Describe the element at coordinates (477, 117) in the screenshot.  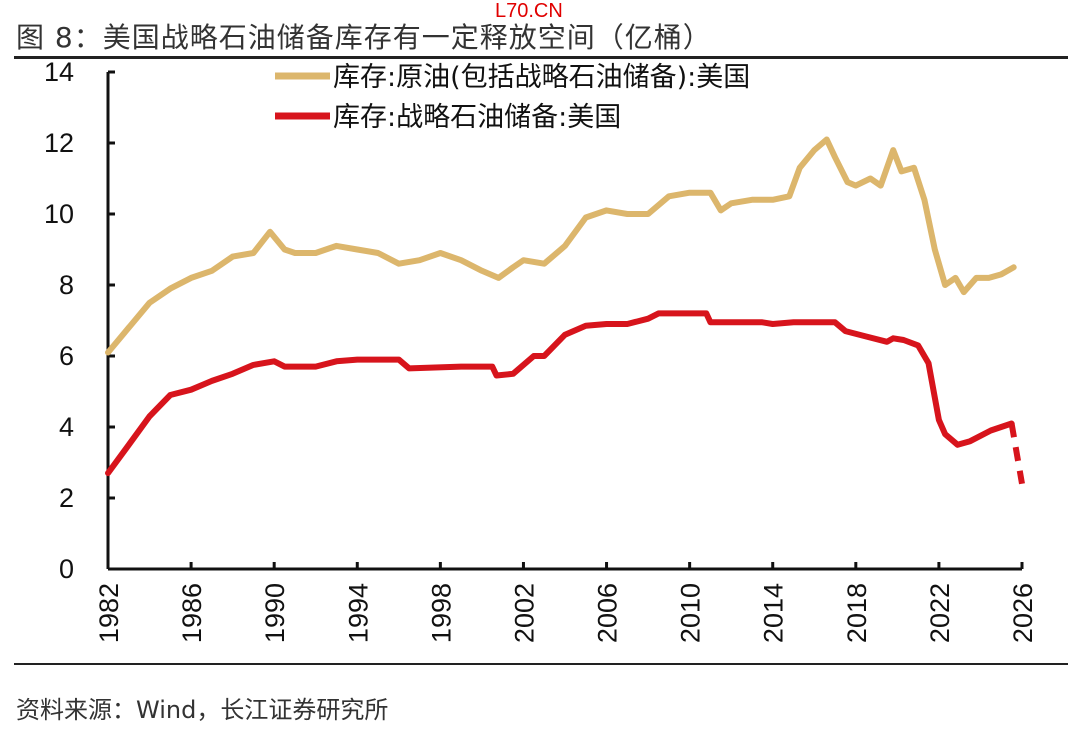
I see `legend-label-1: 库存:战略石油储备:美国` at that location.